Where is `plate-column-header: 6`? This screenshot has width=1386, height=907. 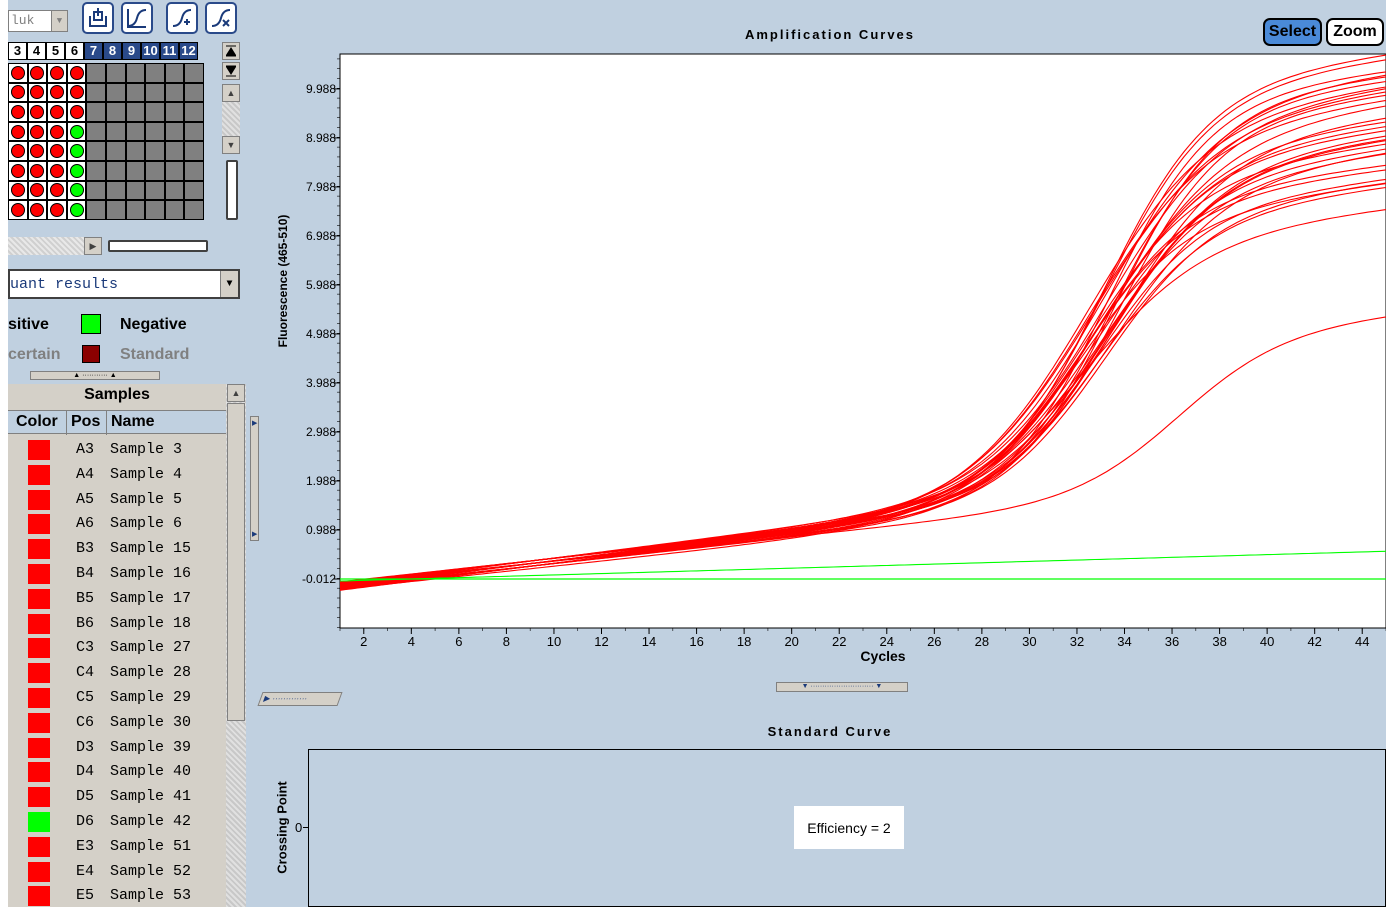 plate-column-header: 6 is located at coordinates (74, 51).